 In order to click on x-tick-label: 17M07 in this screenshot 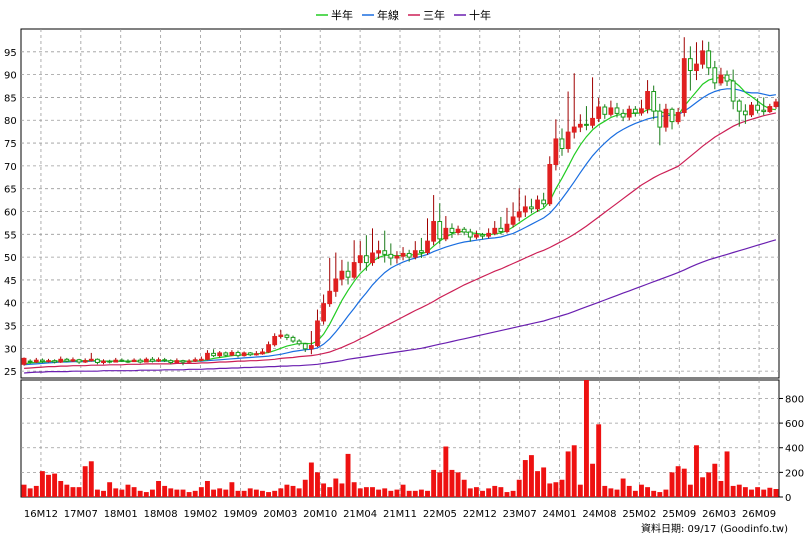, I will do `click(81, 514)`.